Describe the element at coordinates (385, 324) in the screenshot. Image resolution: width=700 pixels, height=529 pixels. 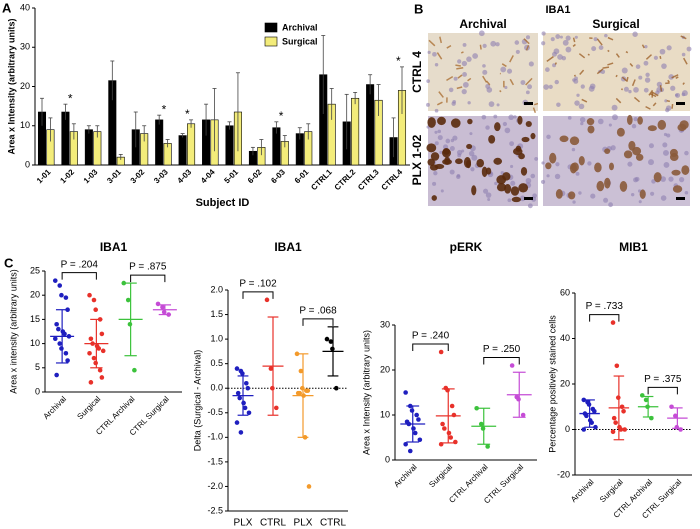
I see `y-tick-label: 30` at that location.